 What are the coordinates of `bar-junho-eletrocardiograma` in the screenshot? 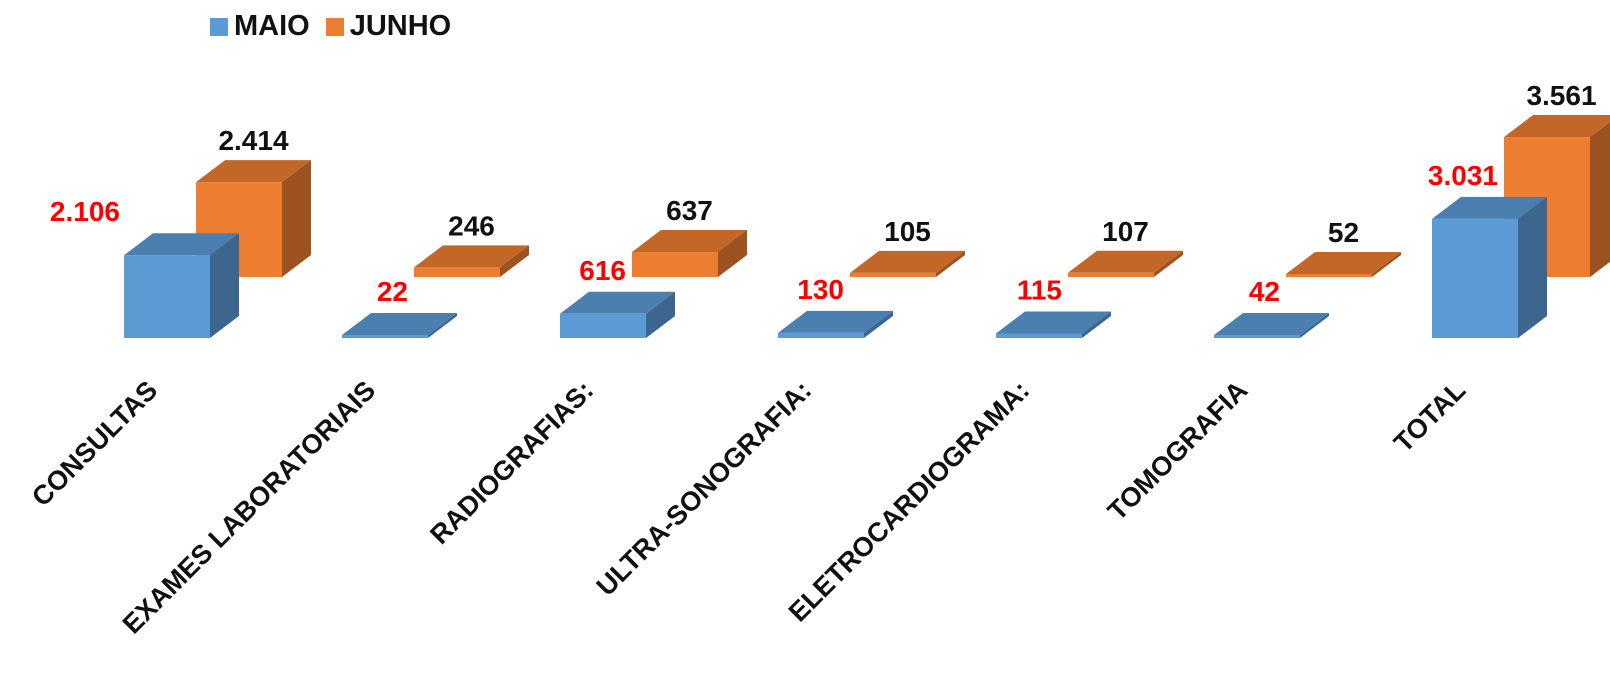 It's located at (1125, 263).